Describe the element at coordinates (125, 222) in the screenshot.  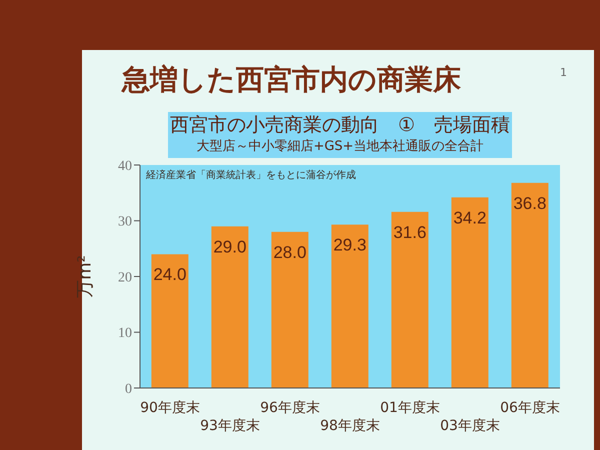
I see `y-tick-label: 30` at that location.